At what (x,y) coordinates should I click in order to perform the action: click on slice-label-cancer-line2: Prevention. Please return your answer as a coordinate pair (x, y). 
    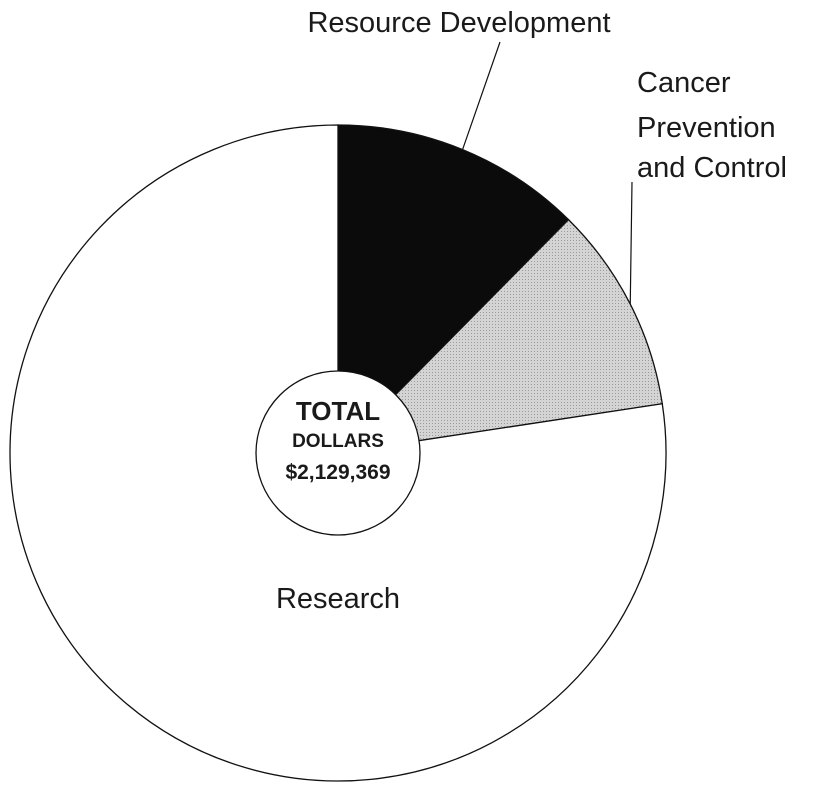
    Looking at the image, I should click on (706, 128).